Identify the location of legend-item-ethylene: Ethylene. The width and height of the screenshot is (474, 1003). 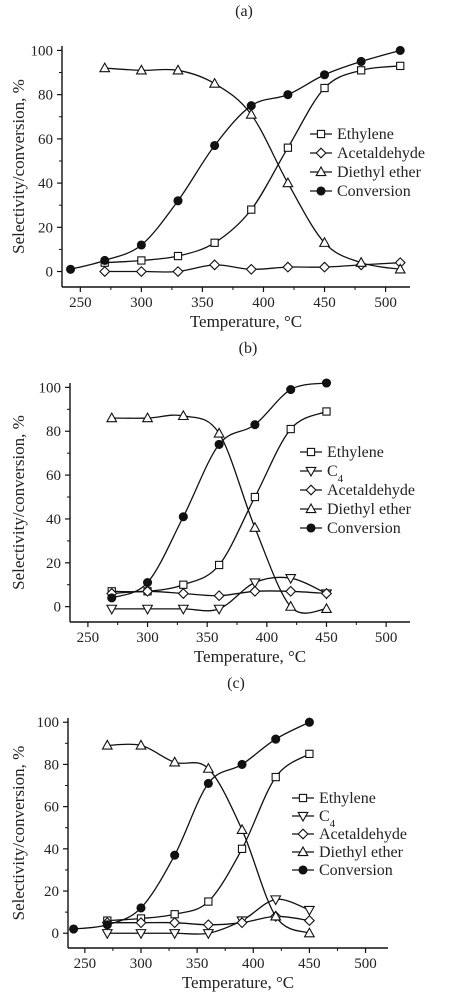
(334, 798).